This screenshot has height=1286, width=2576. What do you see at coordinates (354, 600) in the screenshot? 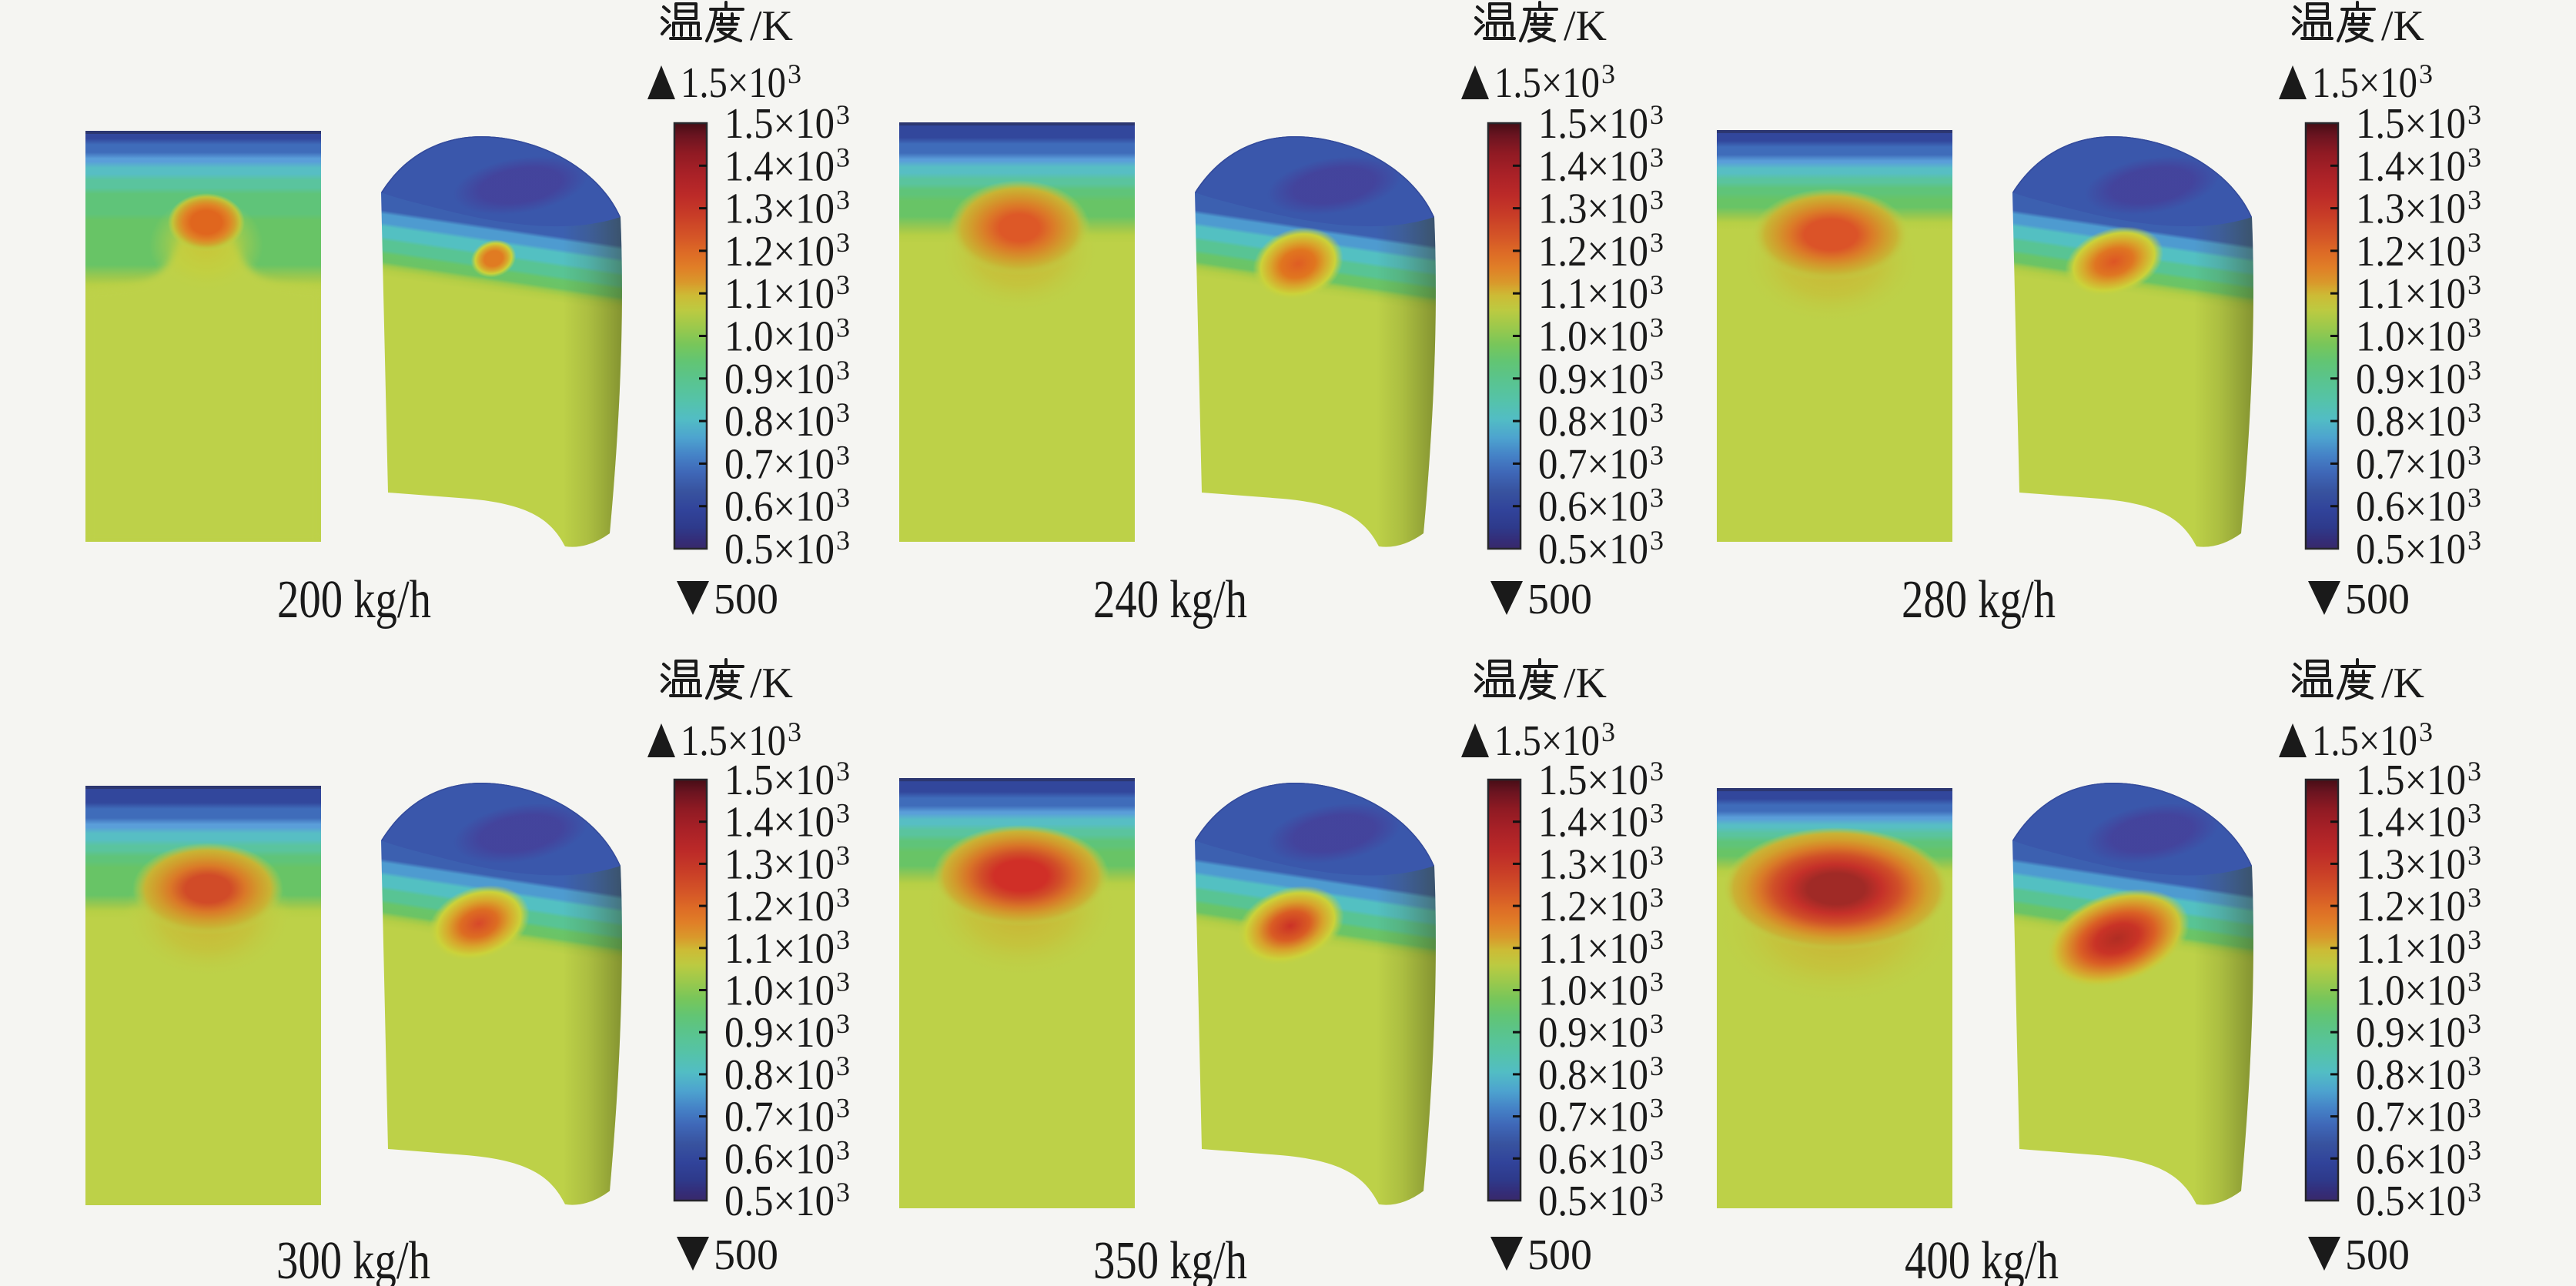
I see `svg-text: 200 kg/h` at bounding box center [354, 600].